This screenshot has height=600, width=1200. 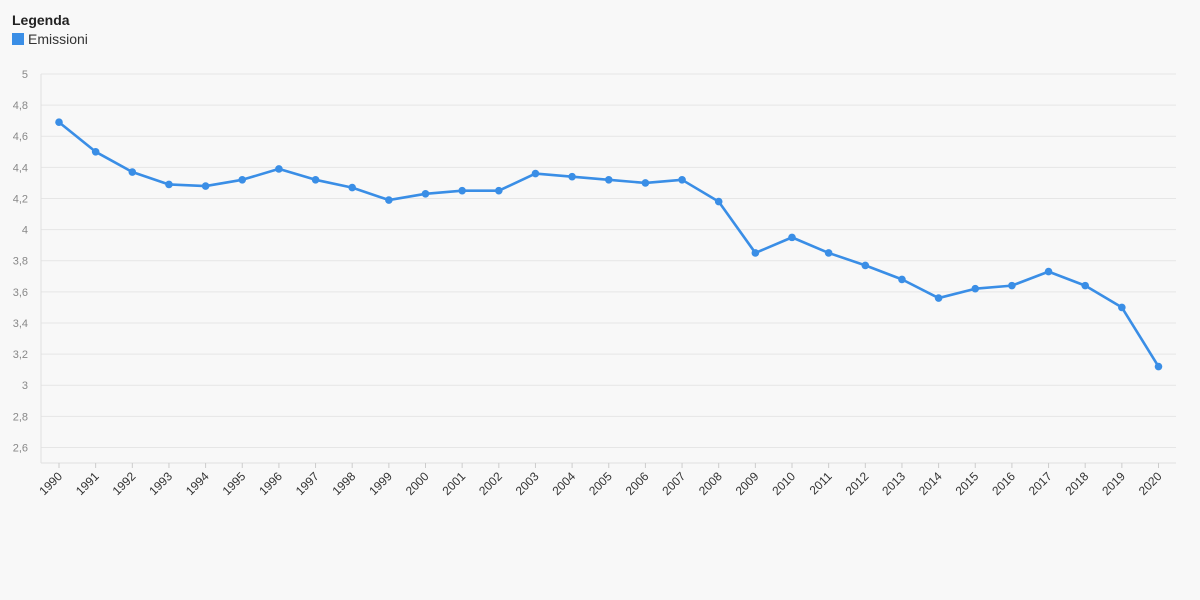 What do you see at coordinates (50, 29) in the screenshot?
I see `legend: Legenda Emissioni` at bounding box center [50, 29].